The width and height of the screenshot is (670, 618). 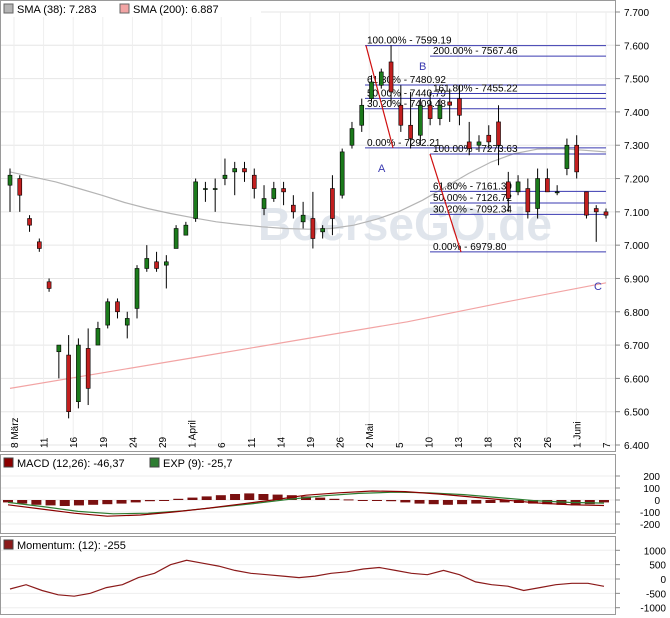 I want to click on y-tick-label: 0, so click(x=663, y=580).